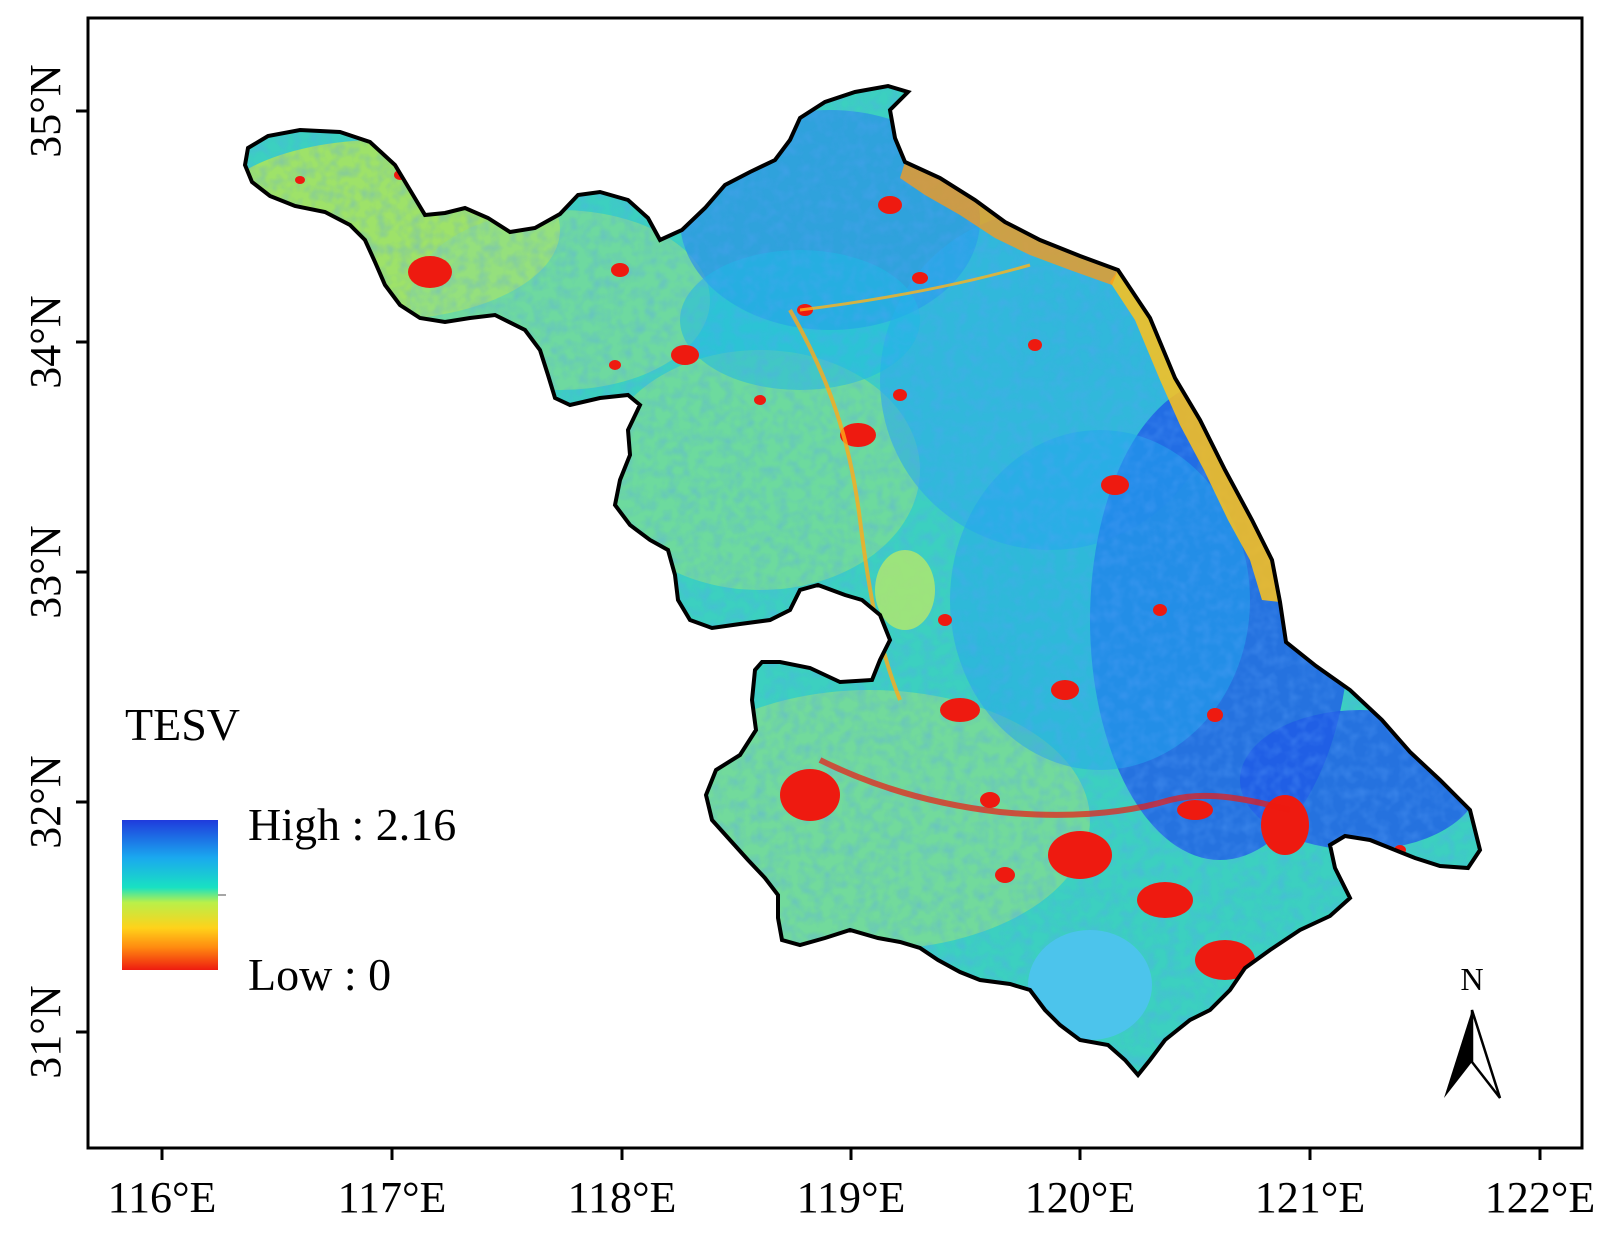 The height and width of the screenshot is (1236, 1620). What do you see at coordinates (45, 341) in the screenshot?
I see `y-tick-label: 34°N` at bounding box center [45, 341].